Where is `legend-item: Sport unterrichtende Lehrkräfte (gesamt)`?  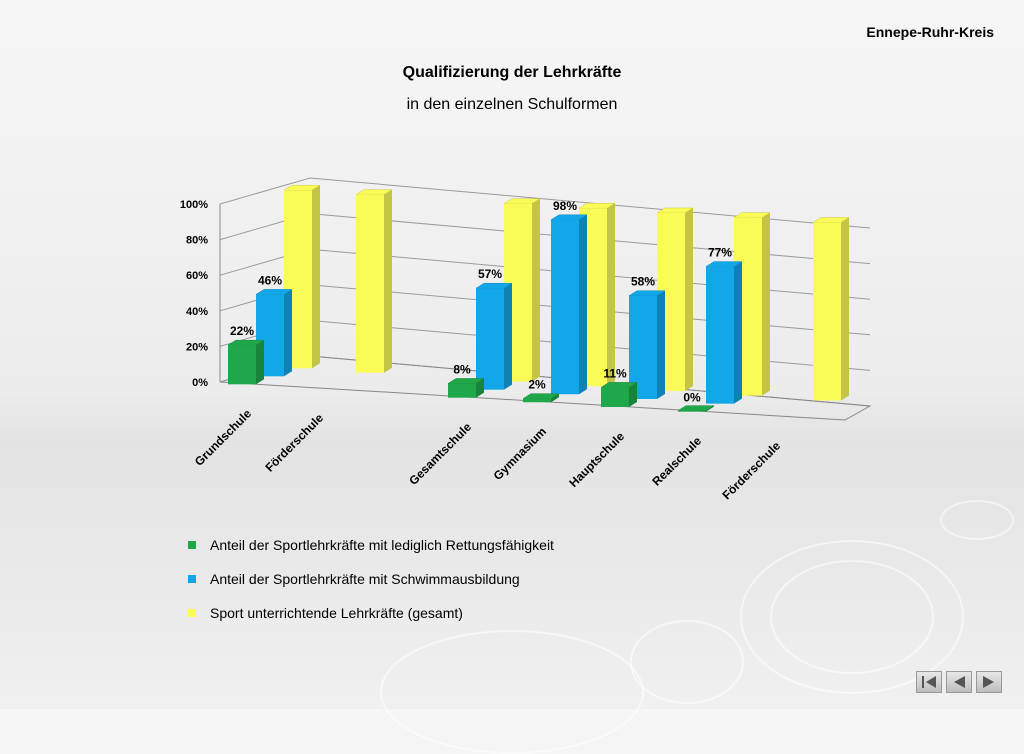
legend-item: Sport unterrichtende Lehrkräfte (gesamt) is located at coordinates (371, 613).